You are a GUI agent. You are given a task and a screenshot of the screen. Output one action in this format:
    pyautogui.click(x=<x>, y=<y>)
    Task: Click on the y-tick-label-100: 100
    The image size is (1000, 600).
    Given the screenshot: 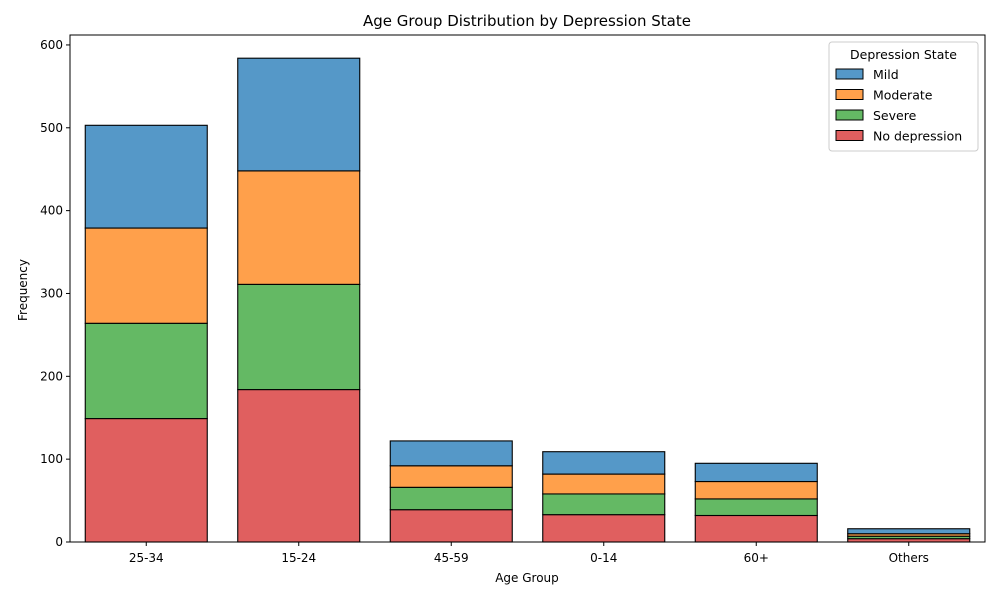 What is the action you would take?
    pyautogui.click(x=51, y=459)
    